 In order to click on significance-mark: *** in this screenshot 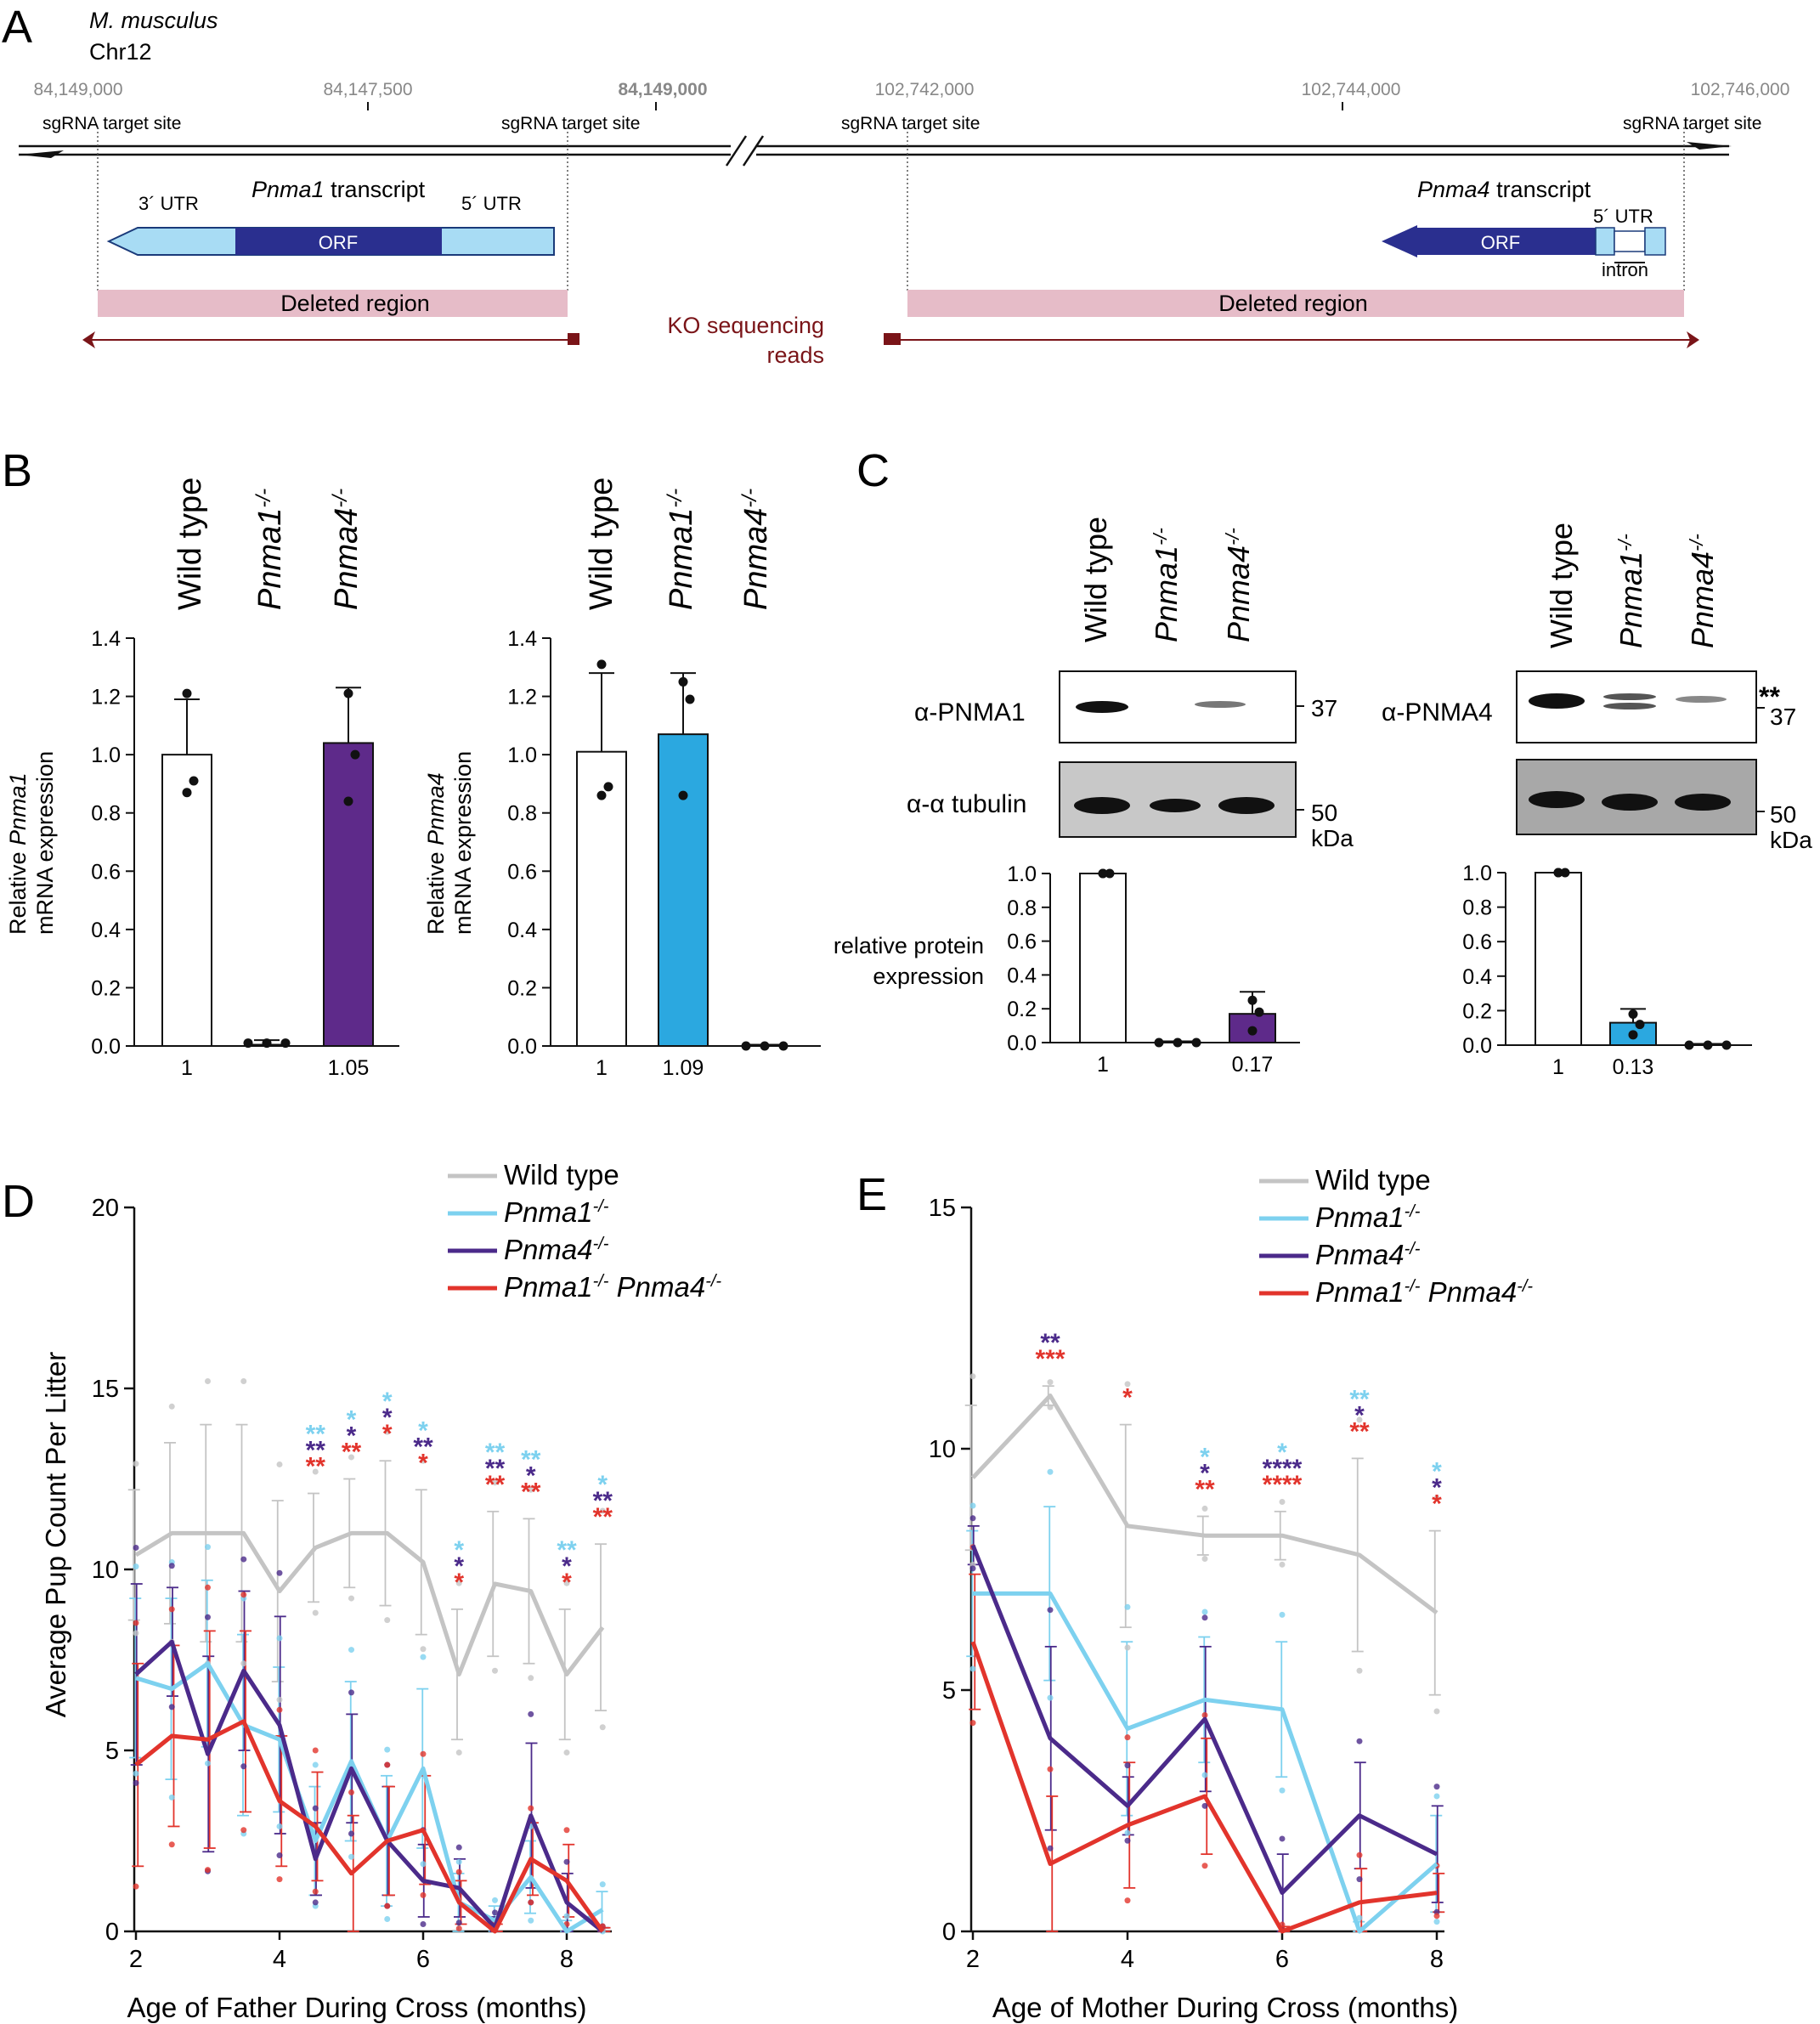, I will do `click(1050, 1359)`.